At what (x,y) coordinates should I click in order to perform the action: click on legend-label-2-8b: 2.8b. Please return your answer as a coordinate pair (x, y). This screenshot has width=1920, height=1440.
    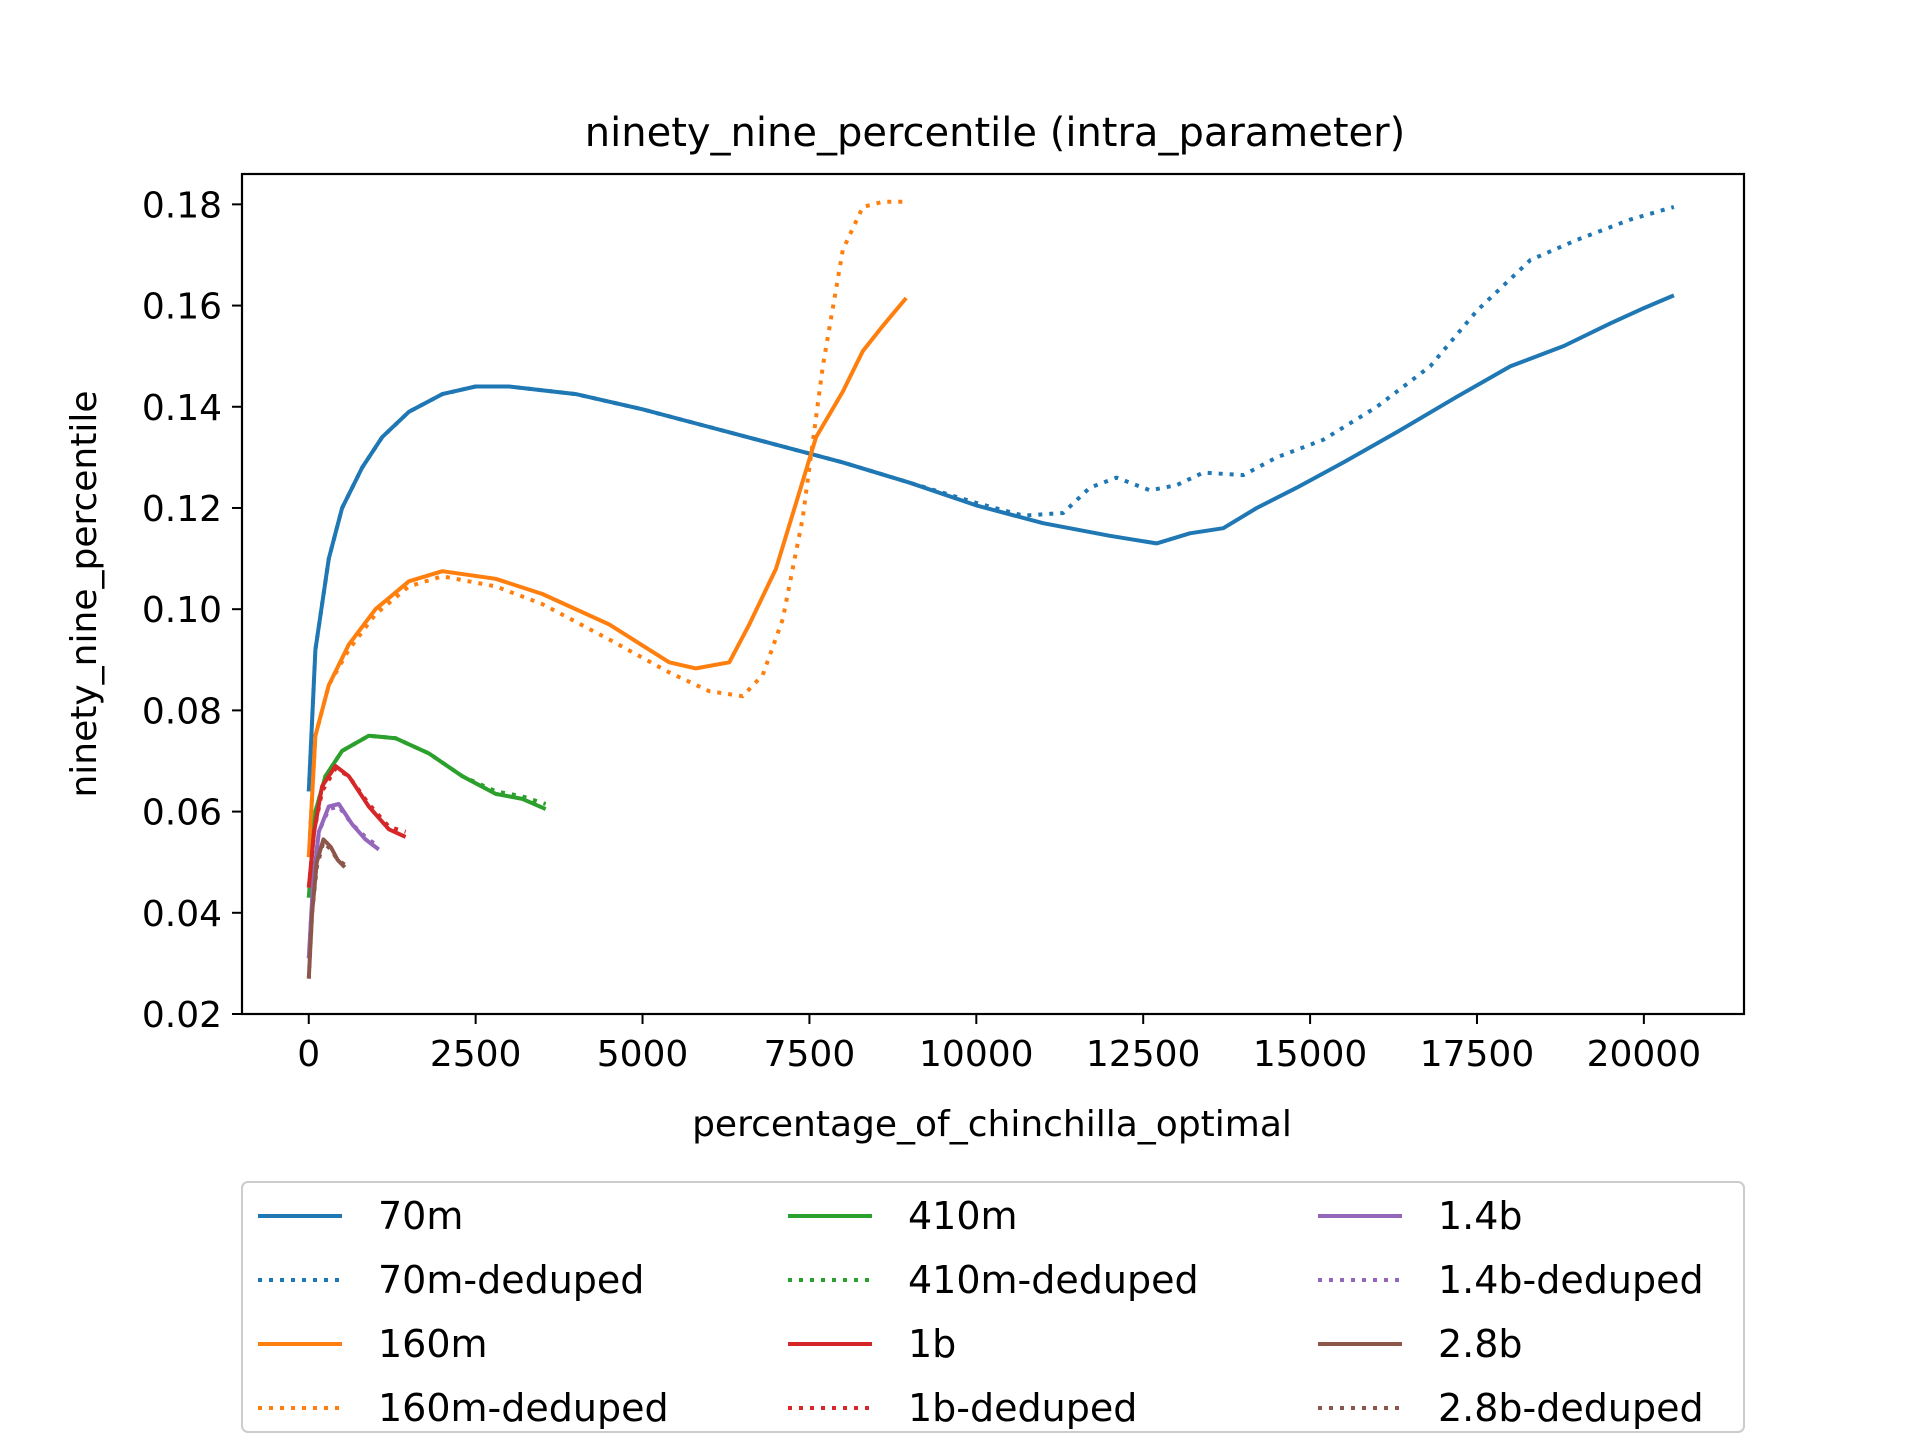
    Looking at the image, I should click on (1480, 1344).